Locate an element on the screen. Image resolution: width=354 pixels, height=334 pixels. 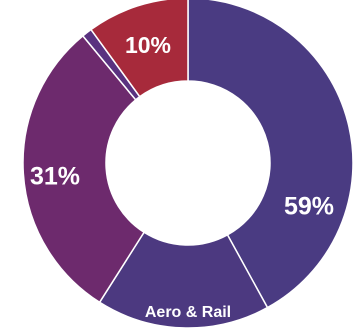
slice-label-2: 31% is located at coordinates (55, 177).